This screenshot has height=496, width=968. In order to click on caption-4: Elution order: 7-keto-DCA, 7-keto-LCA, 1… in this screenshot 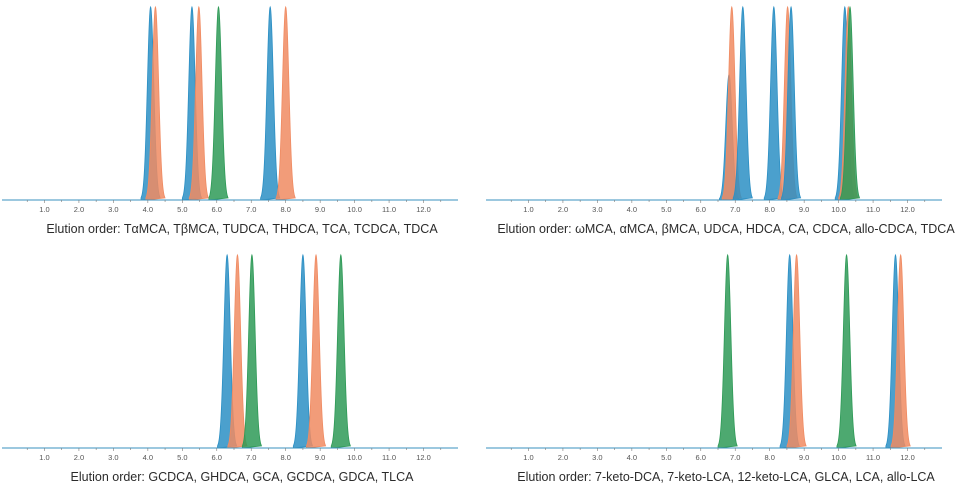, I will do `click(726, 477)`.